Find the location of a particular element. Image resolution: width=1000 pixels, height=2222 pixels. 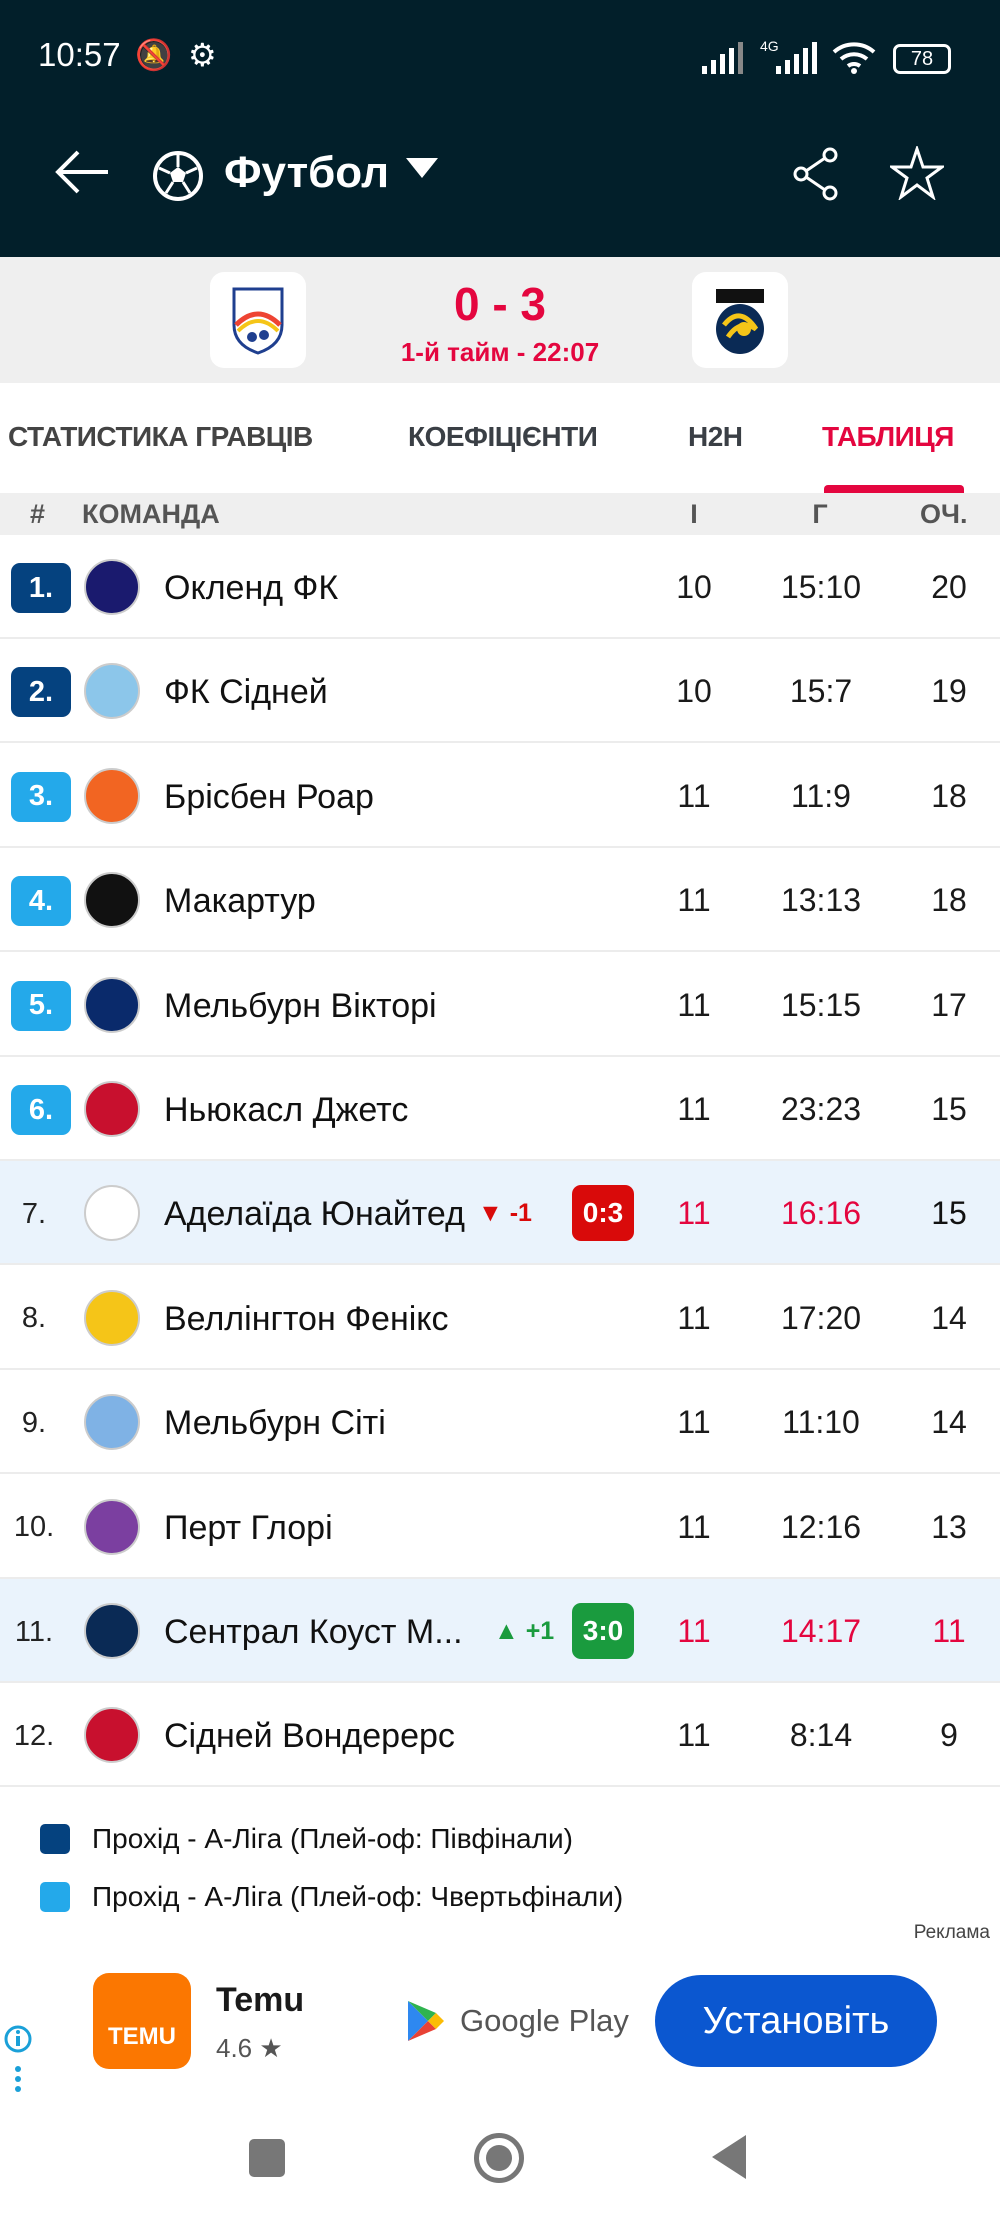

ad-info-icon is located at coordinates (18, 2060).